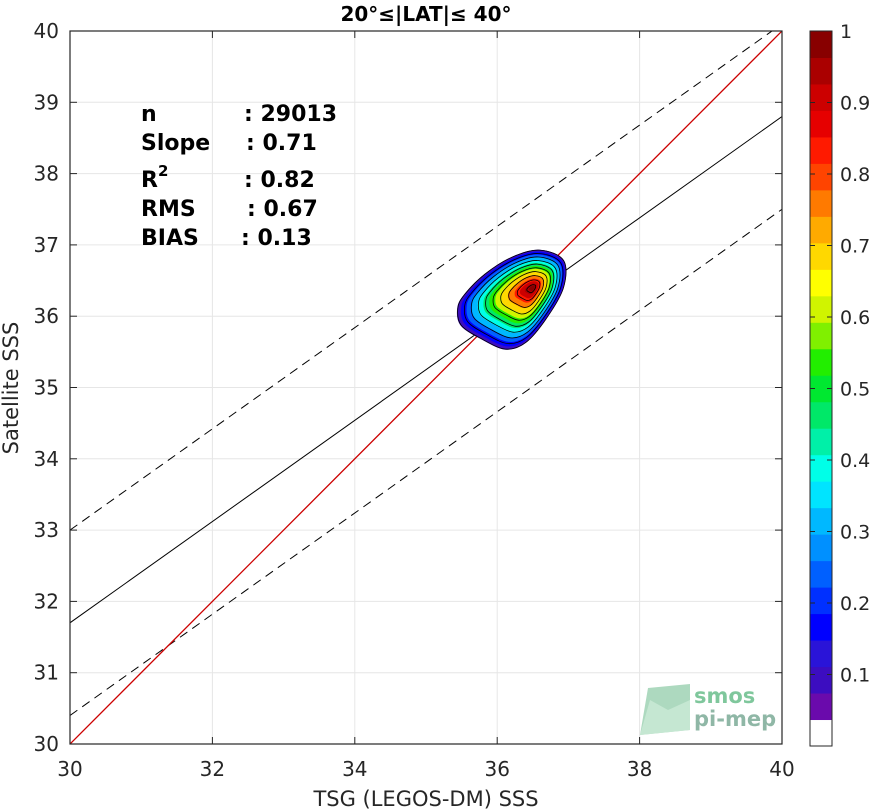 The width and height of the screenshot is (874, 811). What do you see at coordinates (855, 247) in the screenshot?
I see `colorbar-tick-label: 0.7` at bounding box center [855, 247].